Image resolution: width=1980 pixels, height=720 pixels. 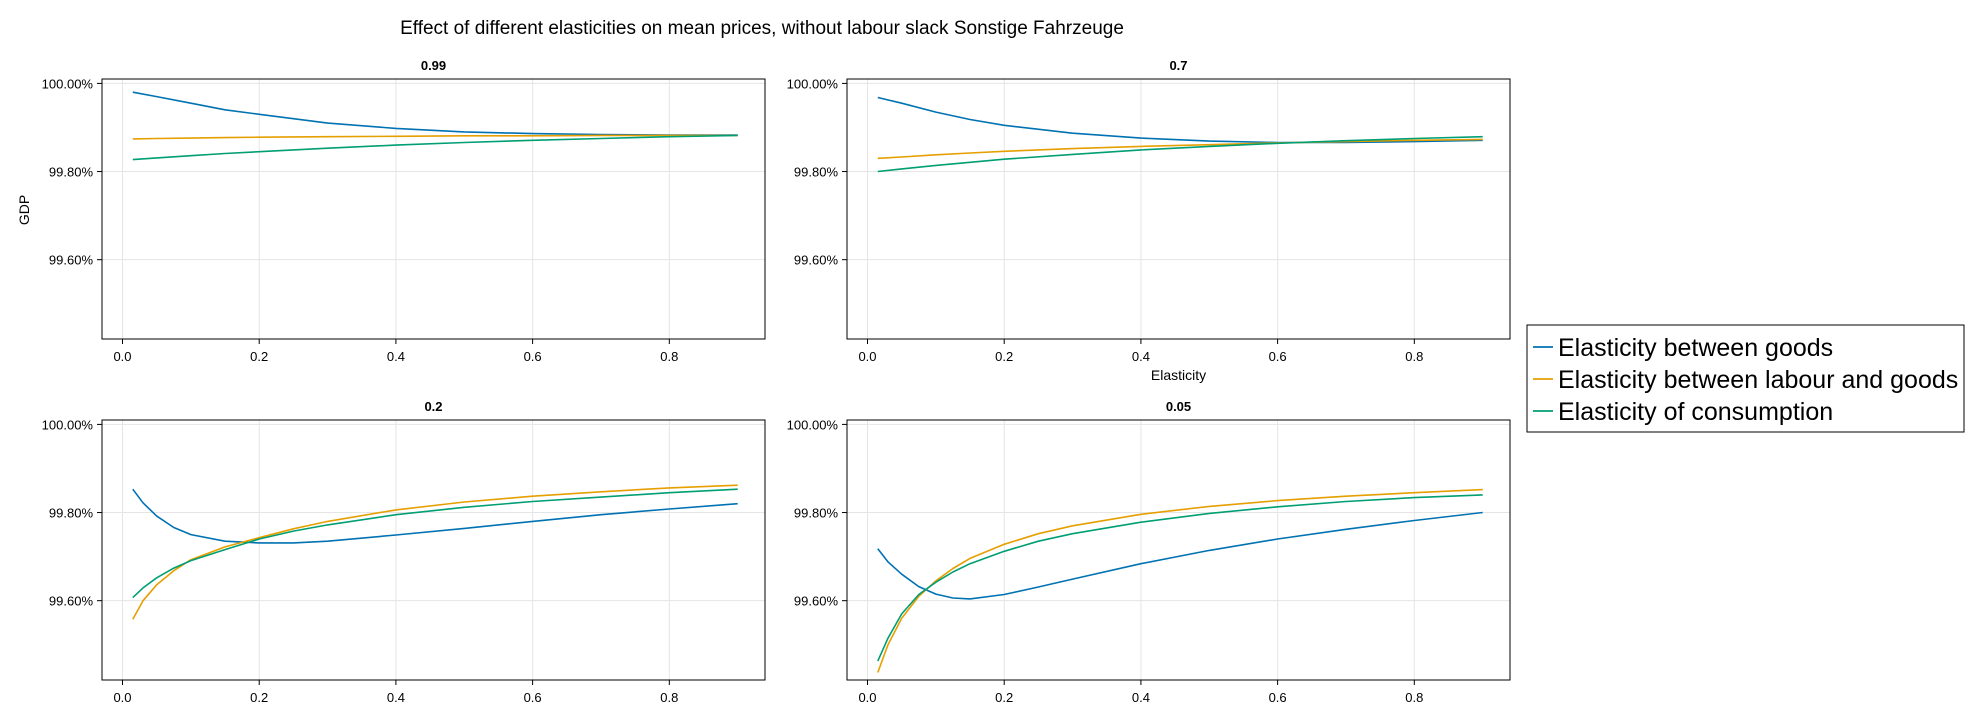 I want to click on legend-label: Elasticity between labour and goods, so click(x=1758, y=380).